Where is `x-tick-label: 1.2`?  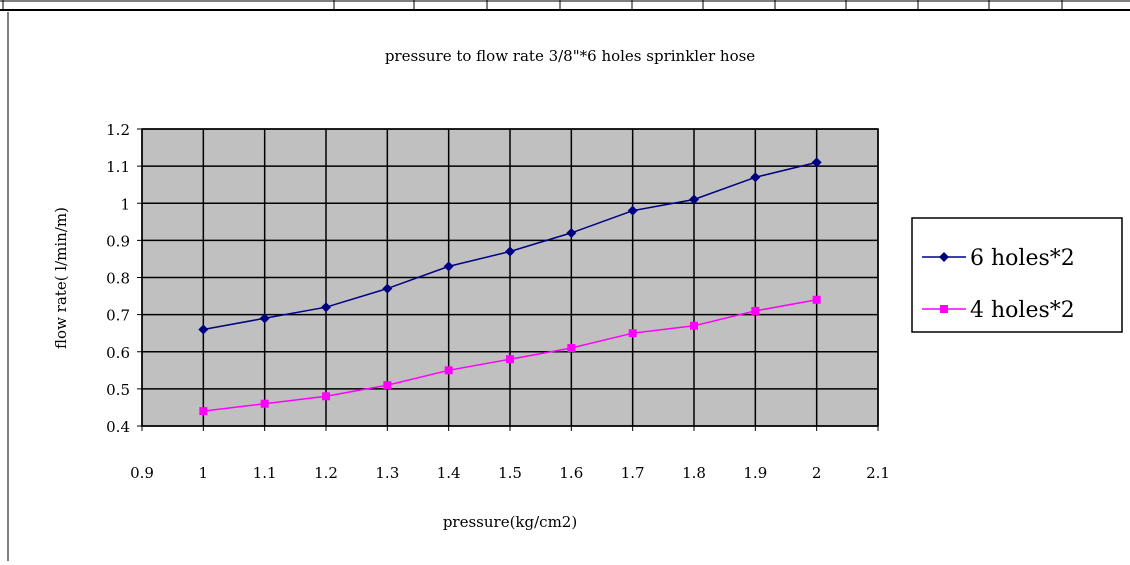
x-tick-label: 1.2 is located at coordinates (326, 473).